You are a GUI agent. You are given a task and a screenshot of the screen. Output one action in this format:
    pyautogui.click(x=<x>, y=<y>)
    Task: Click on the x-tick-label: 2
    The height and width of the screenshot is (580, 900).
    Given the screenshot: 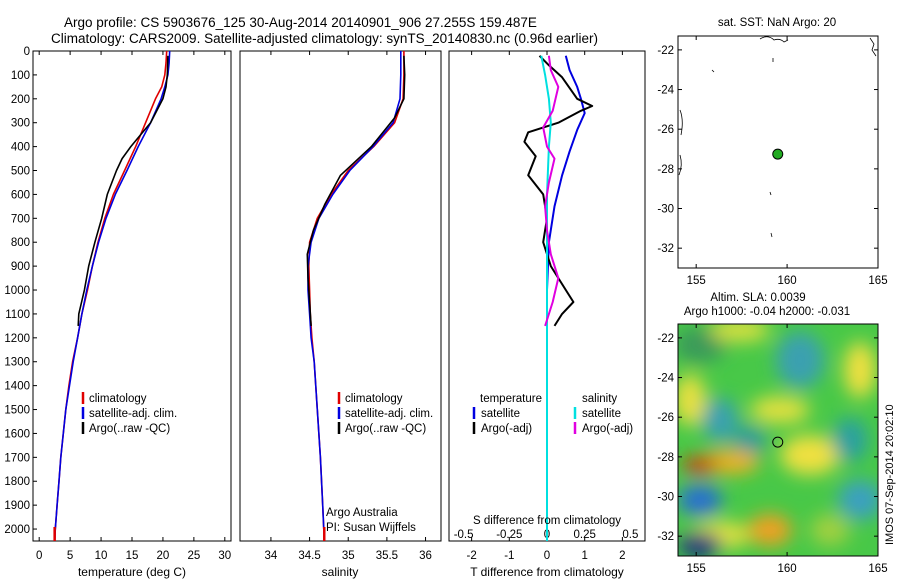 What is the action you would take?
    pyautogui.click(x=622, y=556)
    